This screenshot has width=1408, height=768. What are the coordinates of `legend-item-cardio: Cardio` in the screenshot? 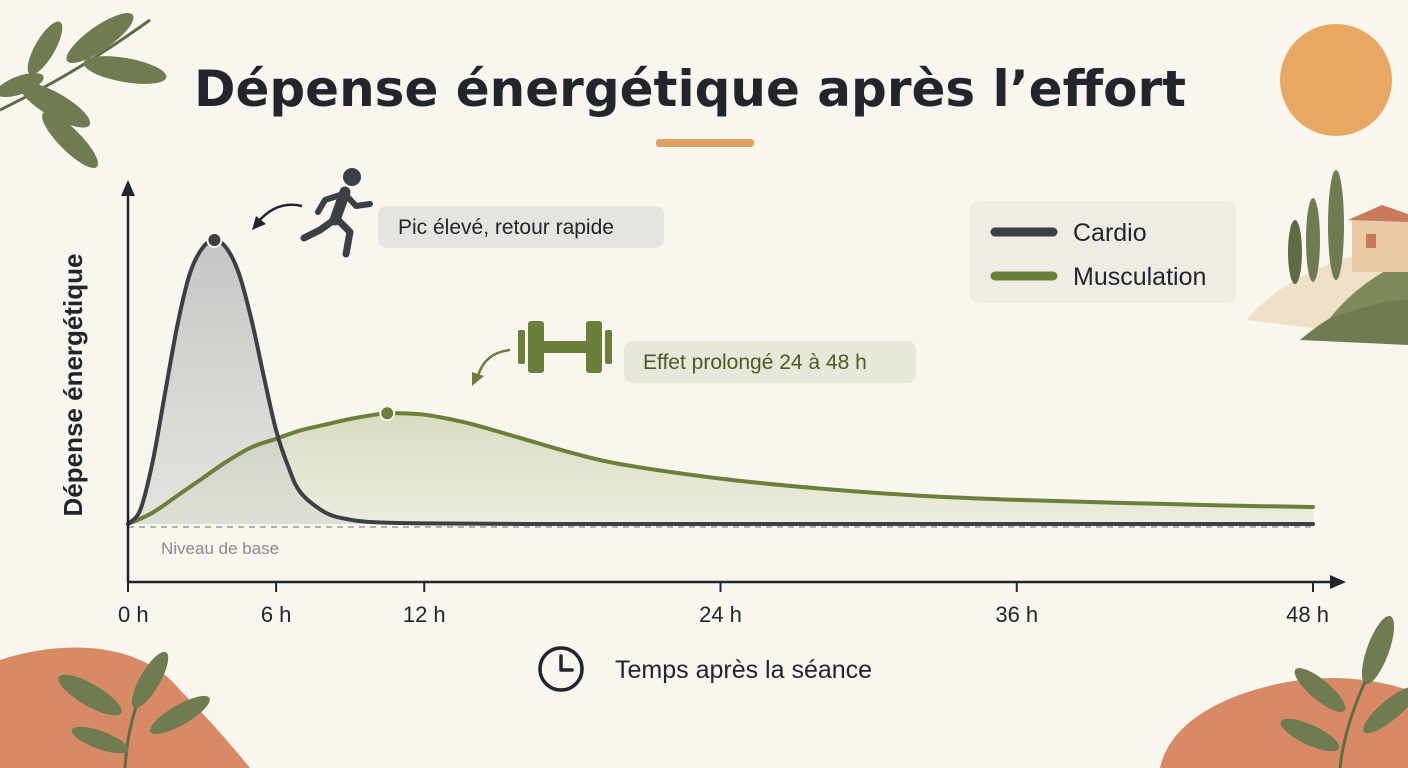 It's located at (1068, 233).